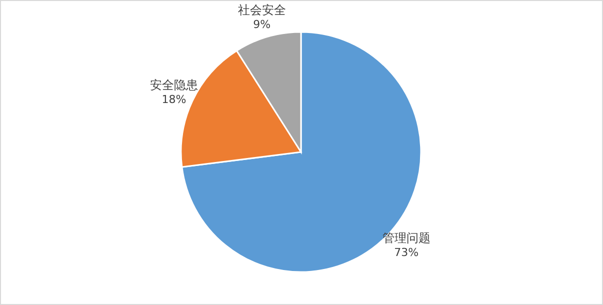  Describe the element at coordinates (262, 10) in the screenshot. I see `slice-label: 社会安全` at that location.